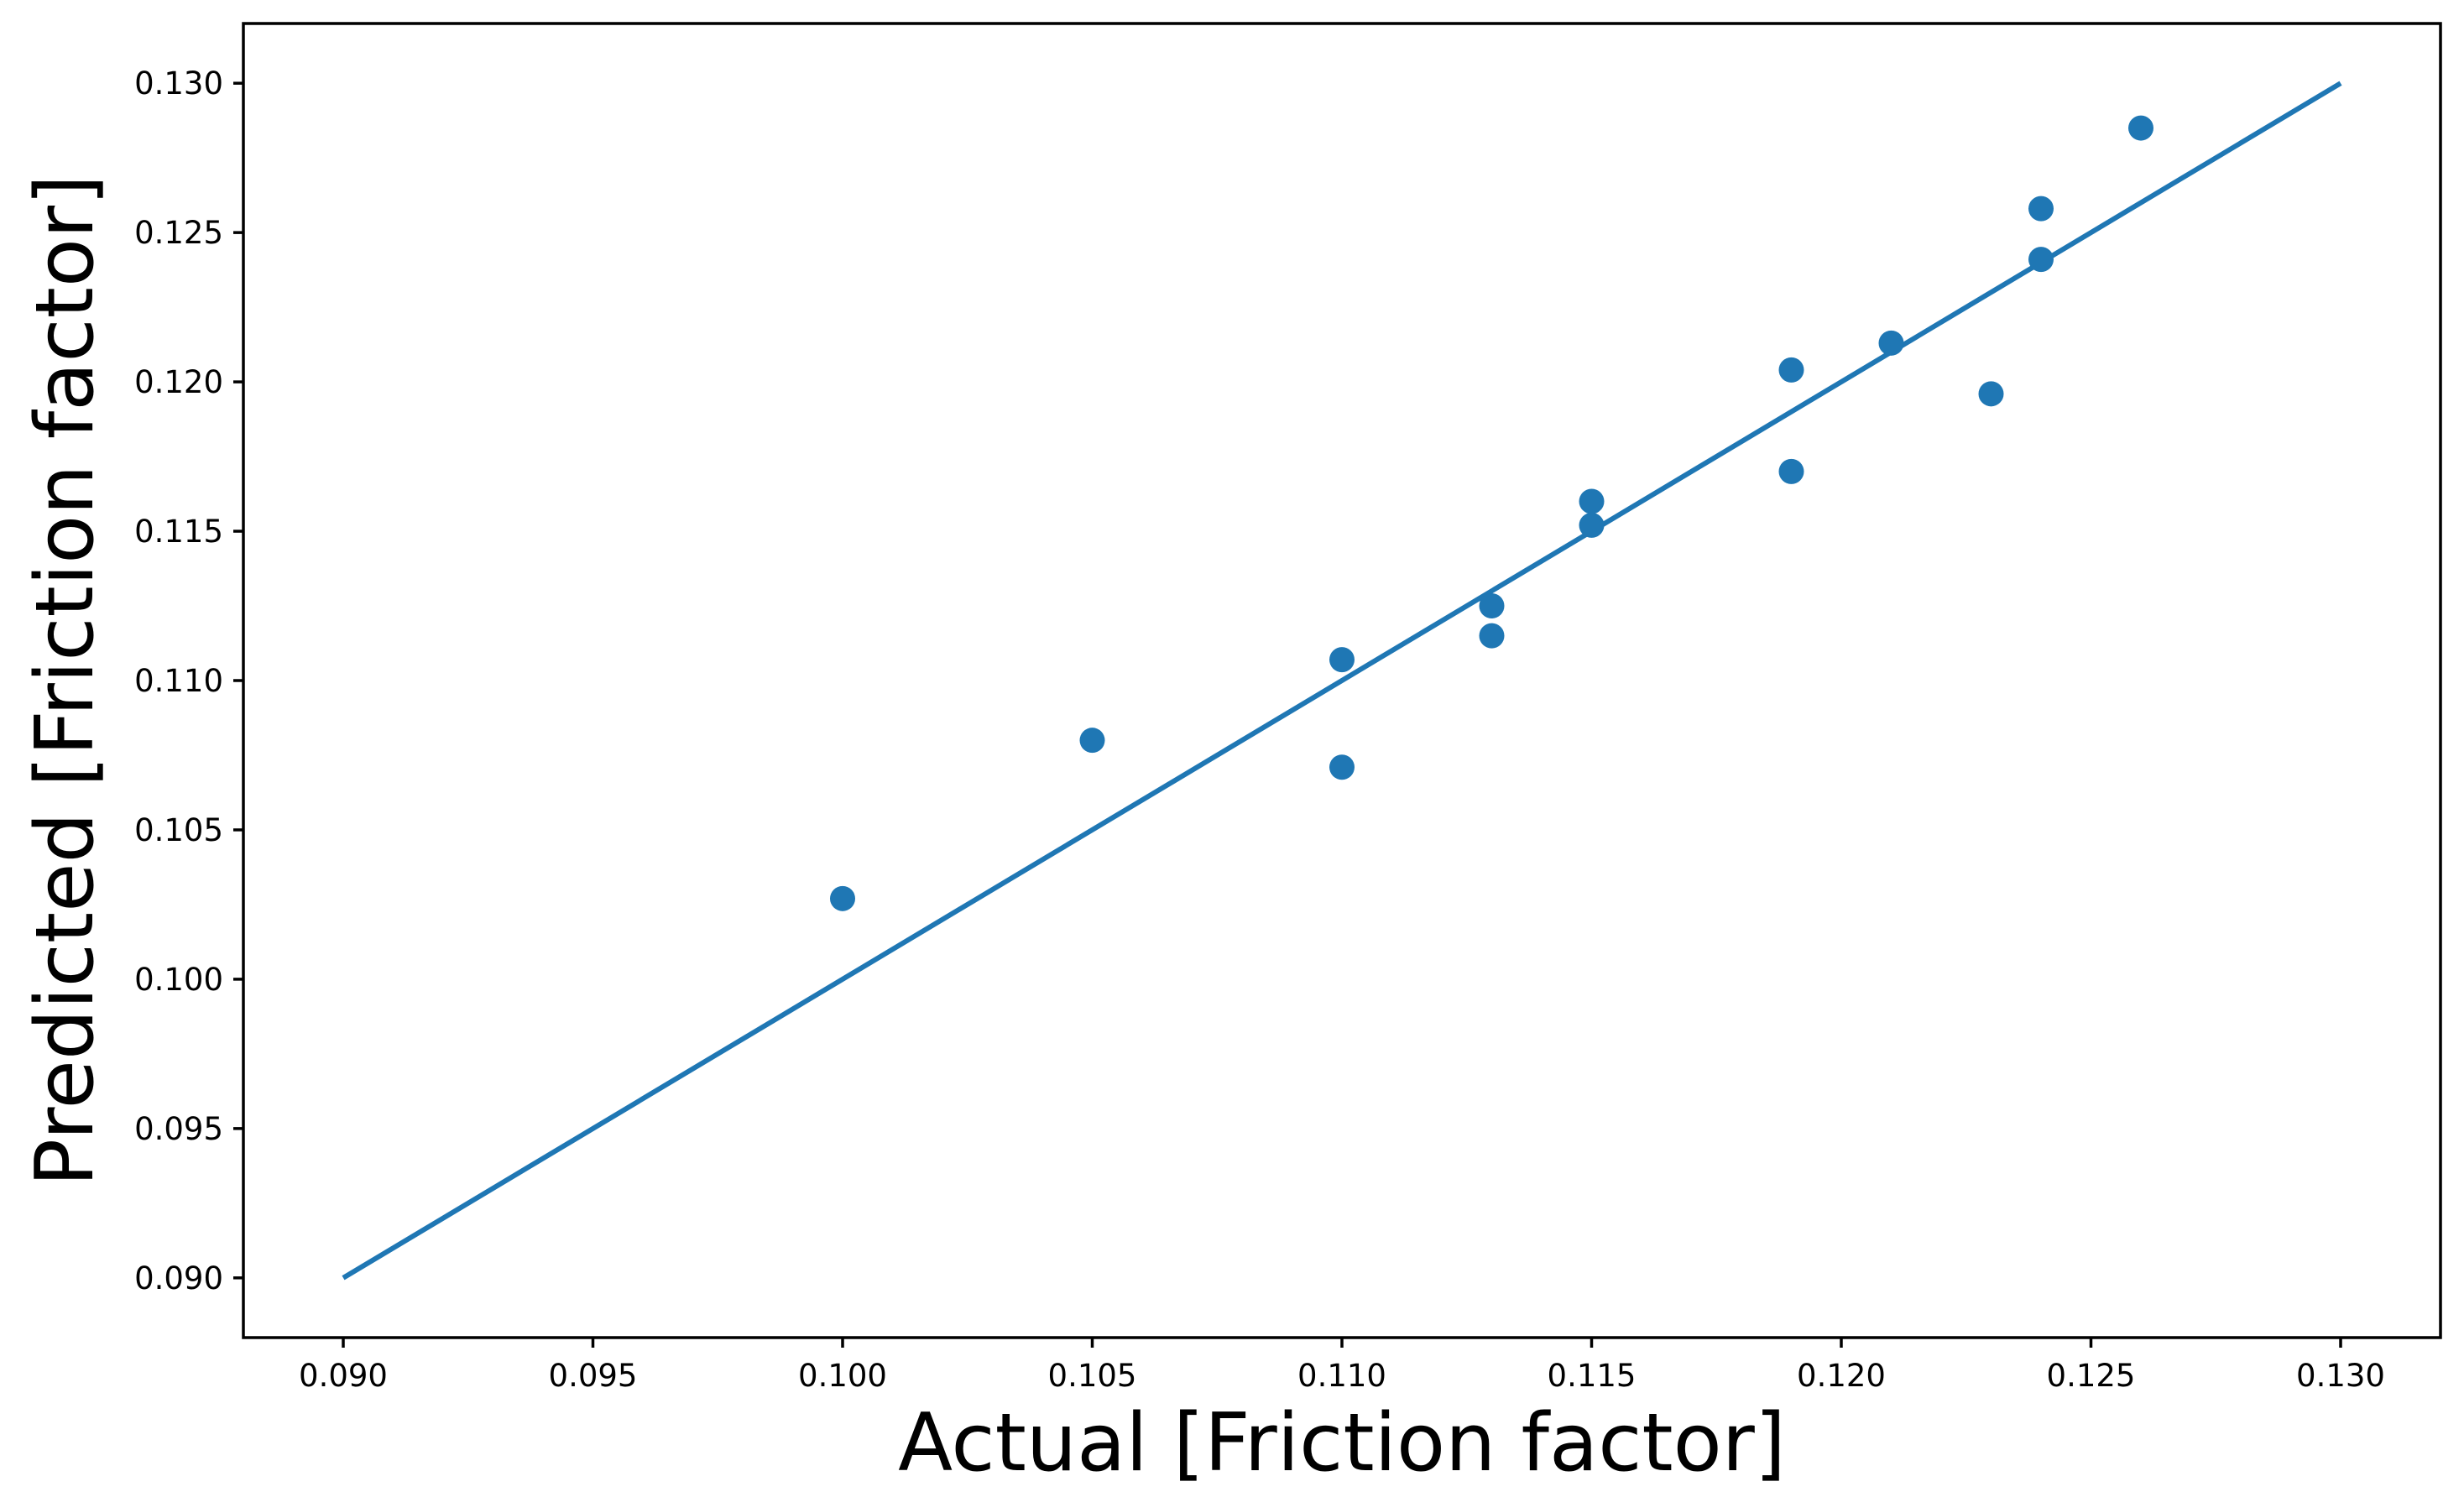 The image size is (2464, 1492). What do you see at coordinates (178, 1278) in the screenshot?
I see `y-tick-label: 0.090` at bounding box center [178, 1278].